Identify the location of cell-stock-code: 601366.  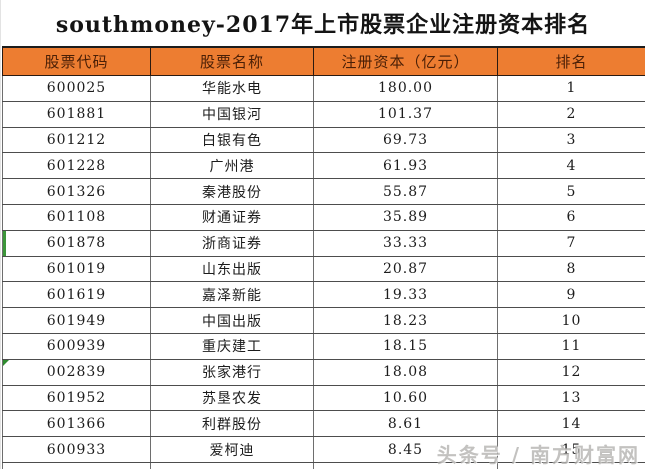
(76, 424).